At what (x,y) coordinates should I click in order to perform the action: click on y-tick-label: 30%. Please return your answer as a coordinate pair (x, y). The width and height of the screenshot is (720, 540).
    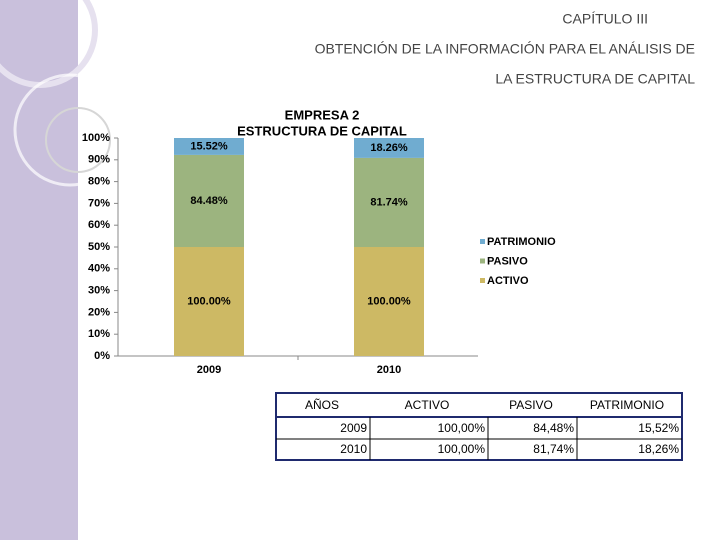
    Looking at the image, I should click on (99, 291).